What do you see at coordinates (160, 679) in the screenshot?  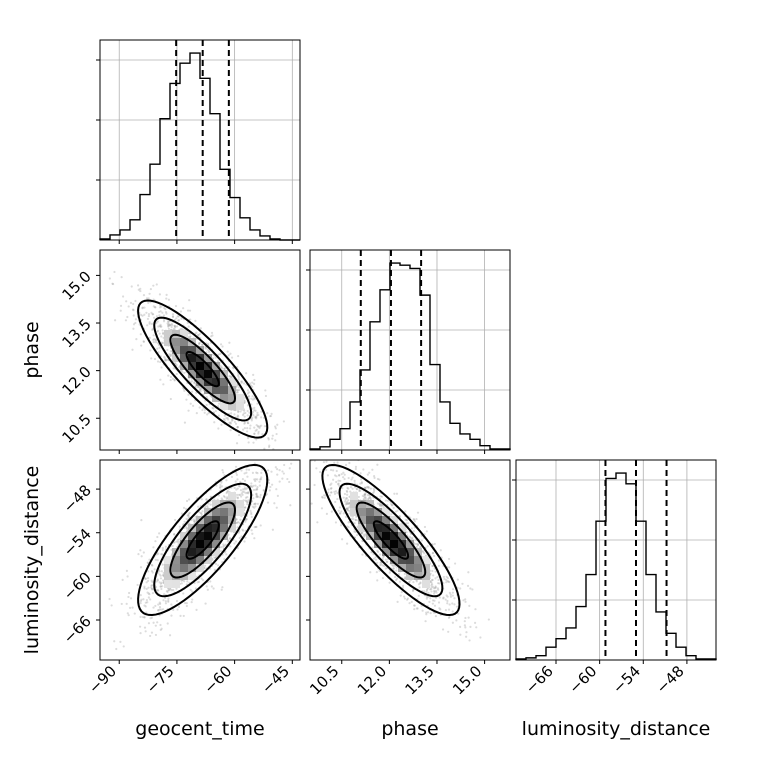 I see `x-tick-label-geocent_time: −75` at bounding box center [160, 679].